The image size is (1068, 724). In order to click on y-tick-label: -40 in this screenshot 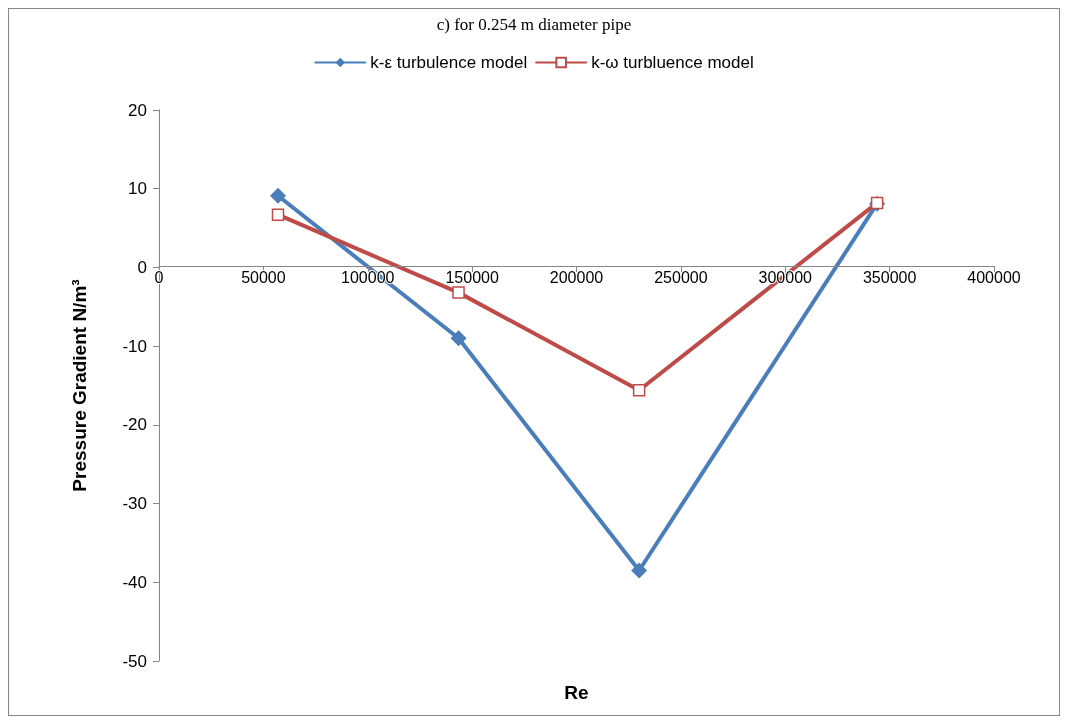, I will do `click(134, 582)`.